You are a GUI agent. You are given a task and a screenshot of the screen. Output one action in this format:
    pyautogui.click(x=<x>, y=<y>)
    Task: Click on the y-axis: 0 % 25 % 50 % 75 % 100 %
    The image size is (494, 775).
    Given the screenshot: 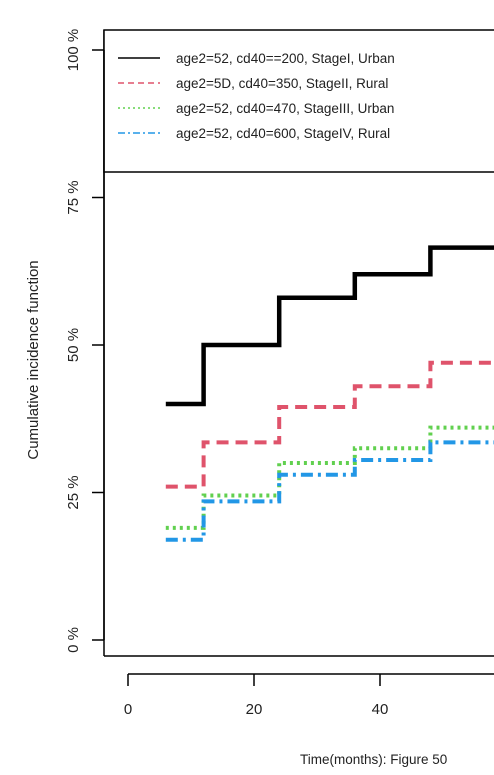 What is the action you would take?
    pyautogui.click(x=85, y=341)
    